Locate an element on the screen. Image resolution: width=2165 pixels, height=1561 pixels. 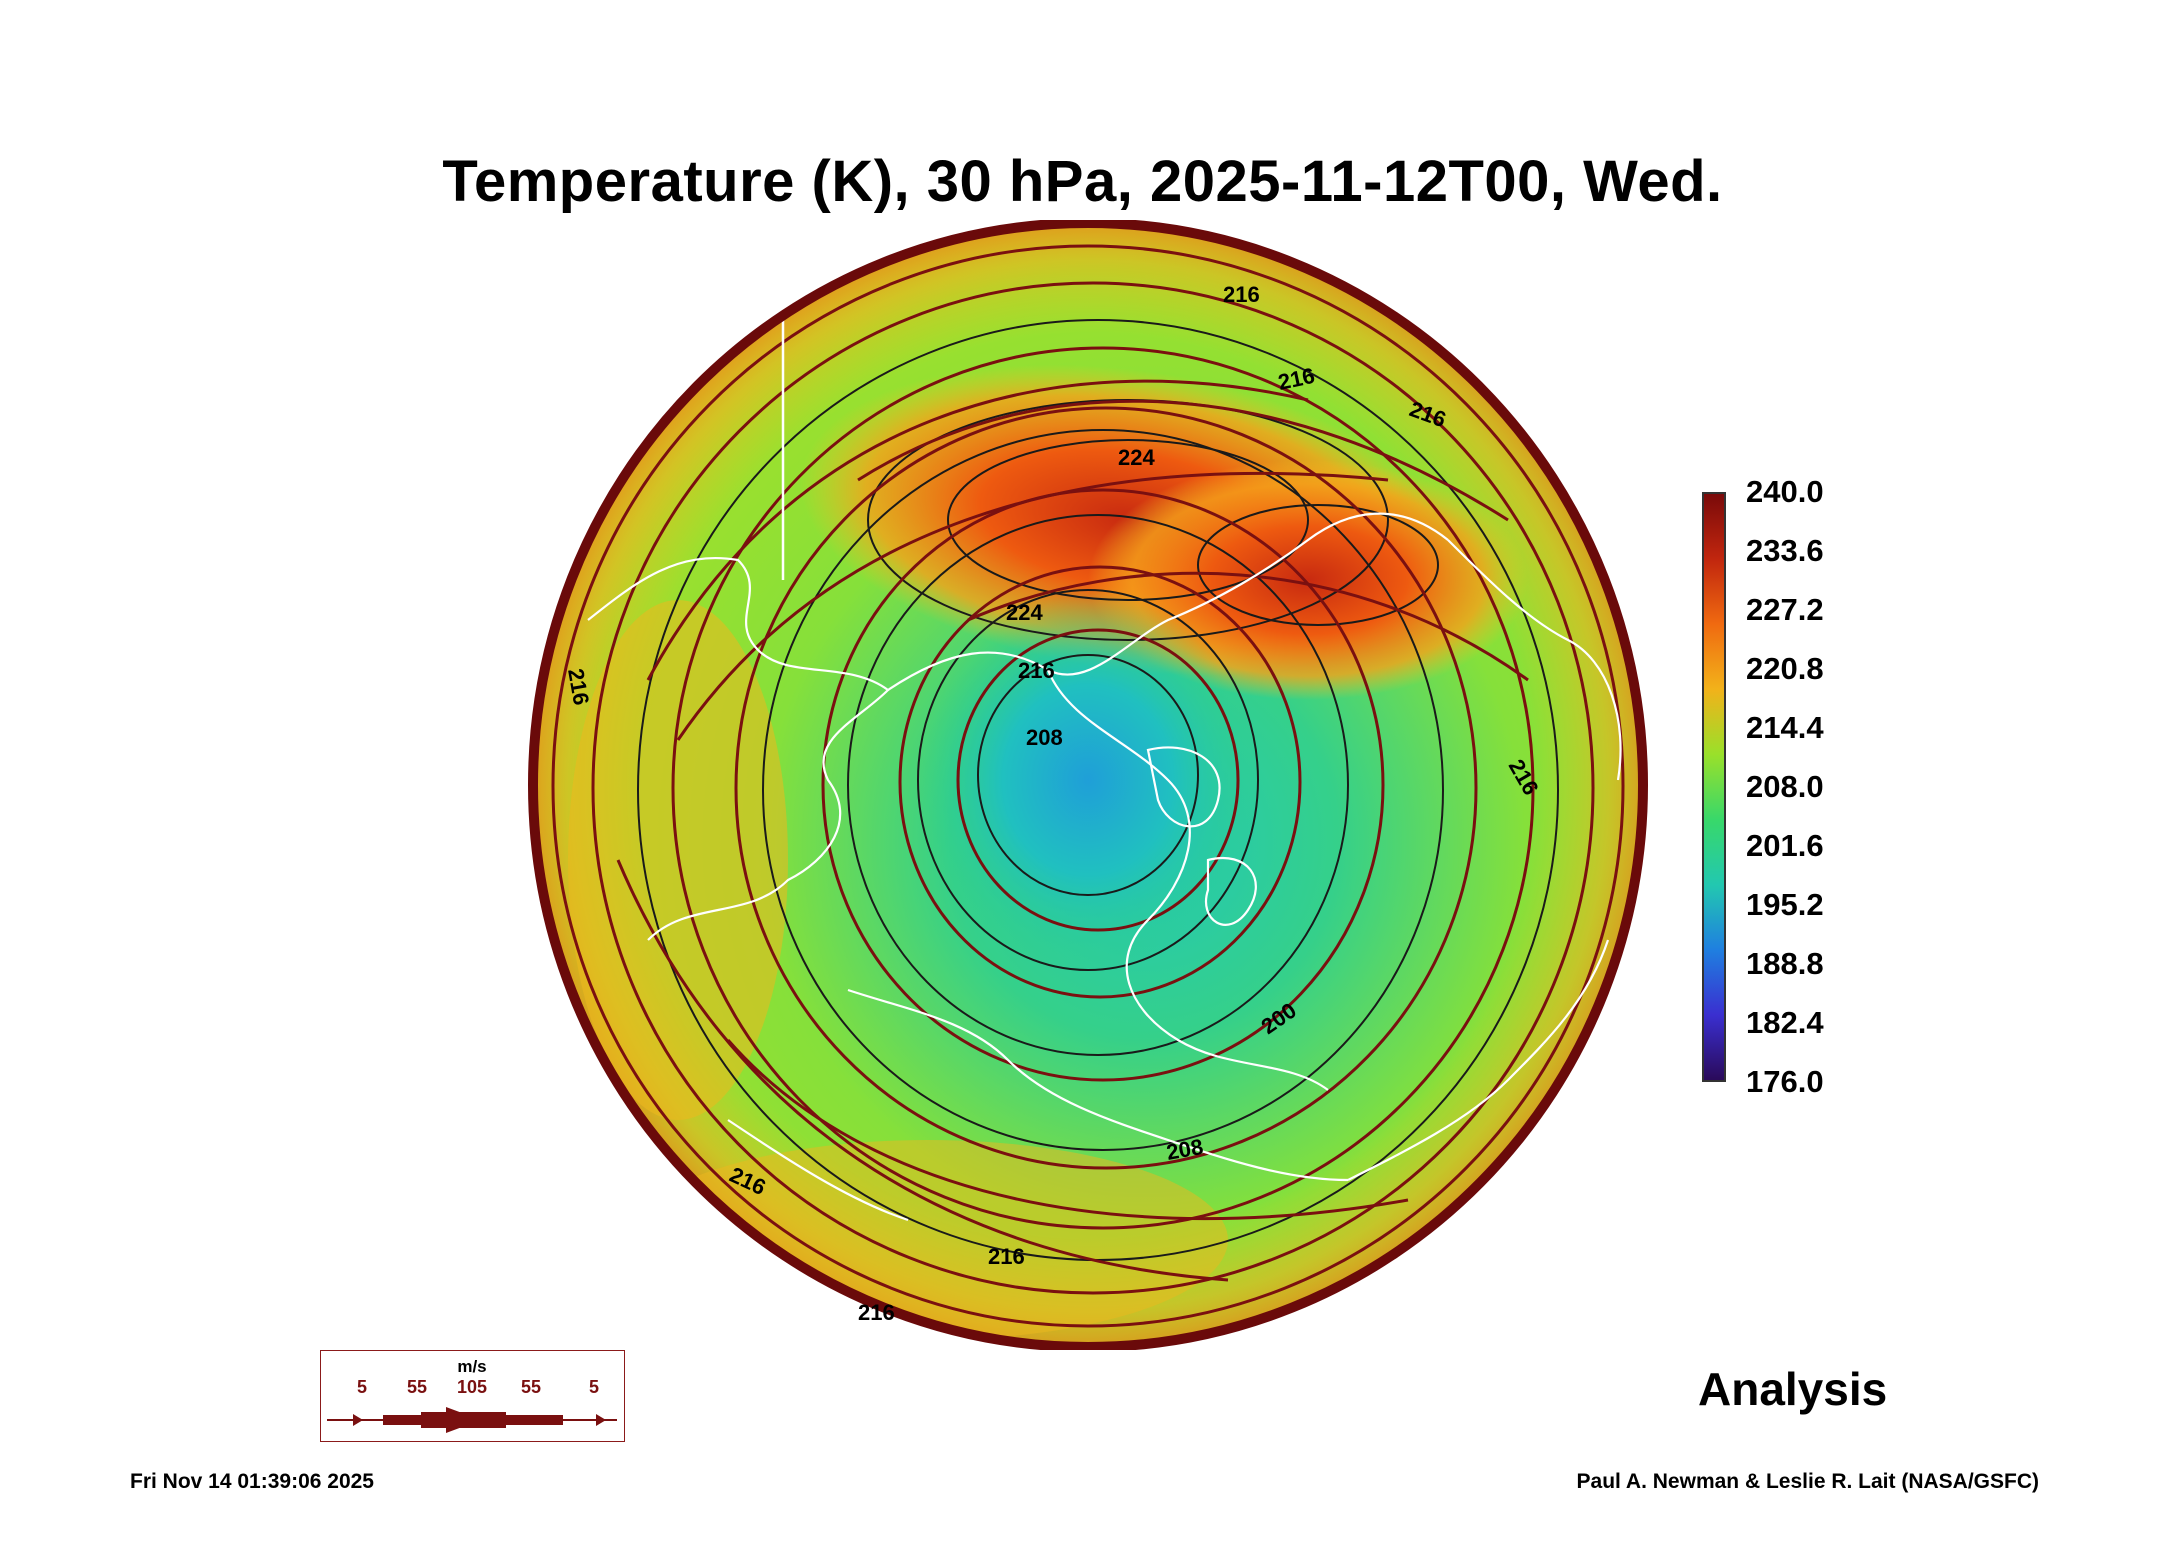
colorbar-tick-label: 214.4 is located at coordinates (1785, 727).